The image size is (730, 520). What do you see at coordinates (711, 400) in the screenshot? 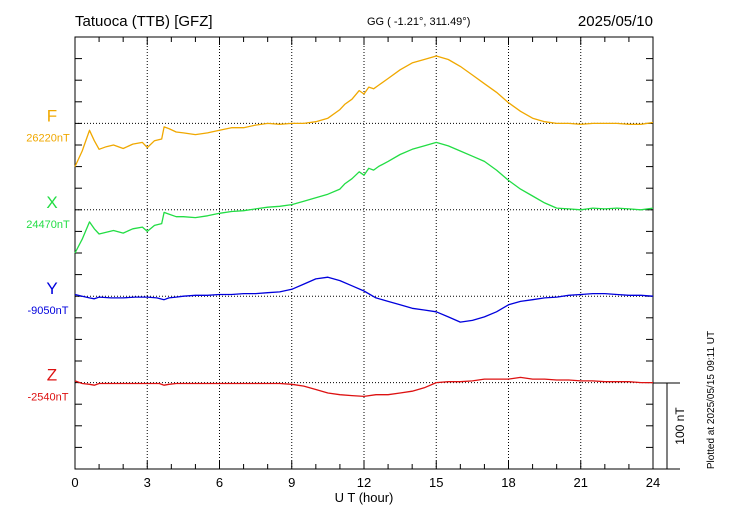
I see `plotted-timestamp: Plotted at 2025/05/15 09:11 UT` at bounding box center [711, 400].